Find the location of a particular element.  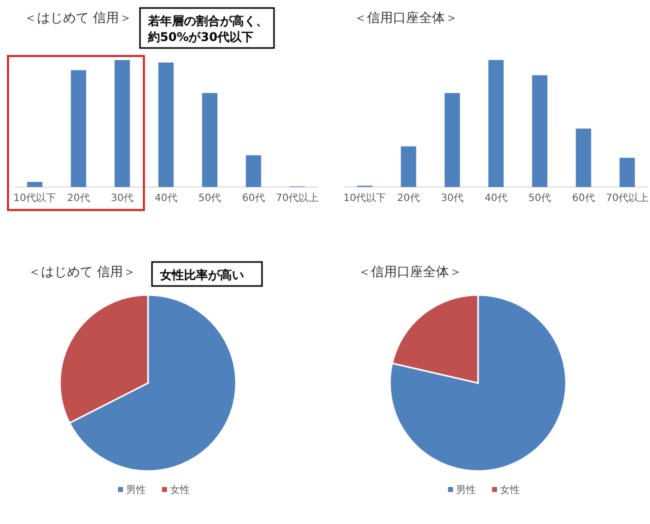

text: 女性比率が高い is located at coordinates (201, 275).